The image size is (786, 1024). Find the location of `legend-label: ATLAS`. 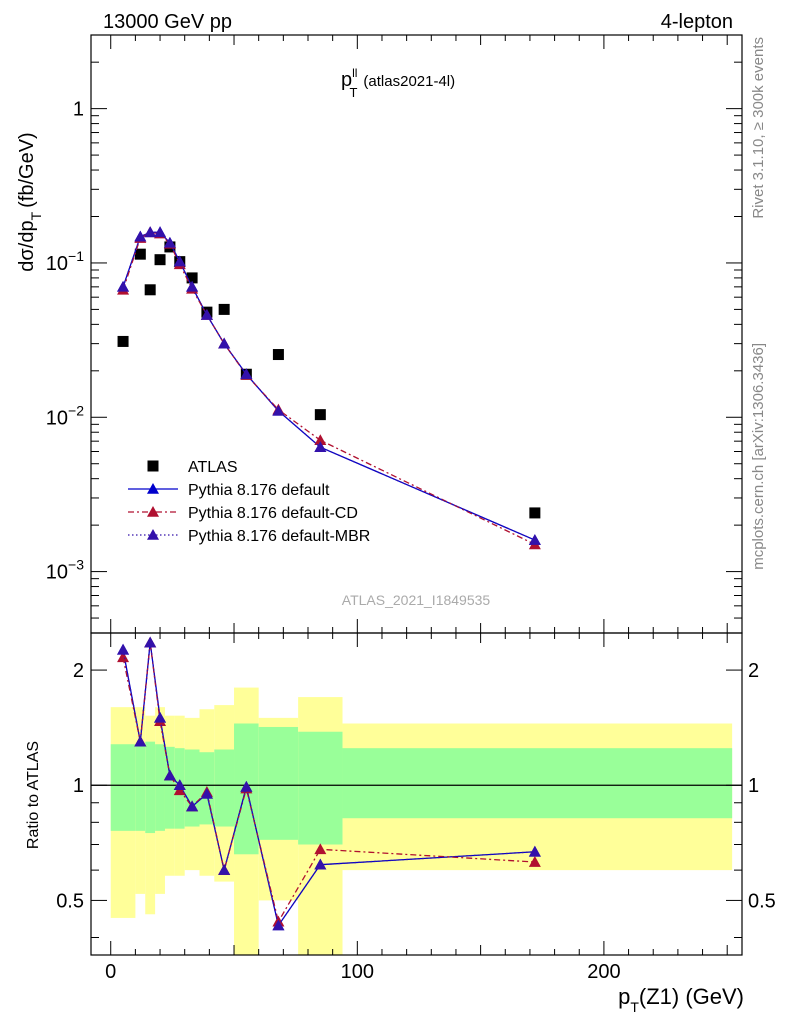

legend-label: ATLAS is located at coordinates (213, 467).